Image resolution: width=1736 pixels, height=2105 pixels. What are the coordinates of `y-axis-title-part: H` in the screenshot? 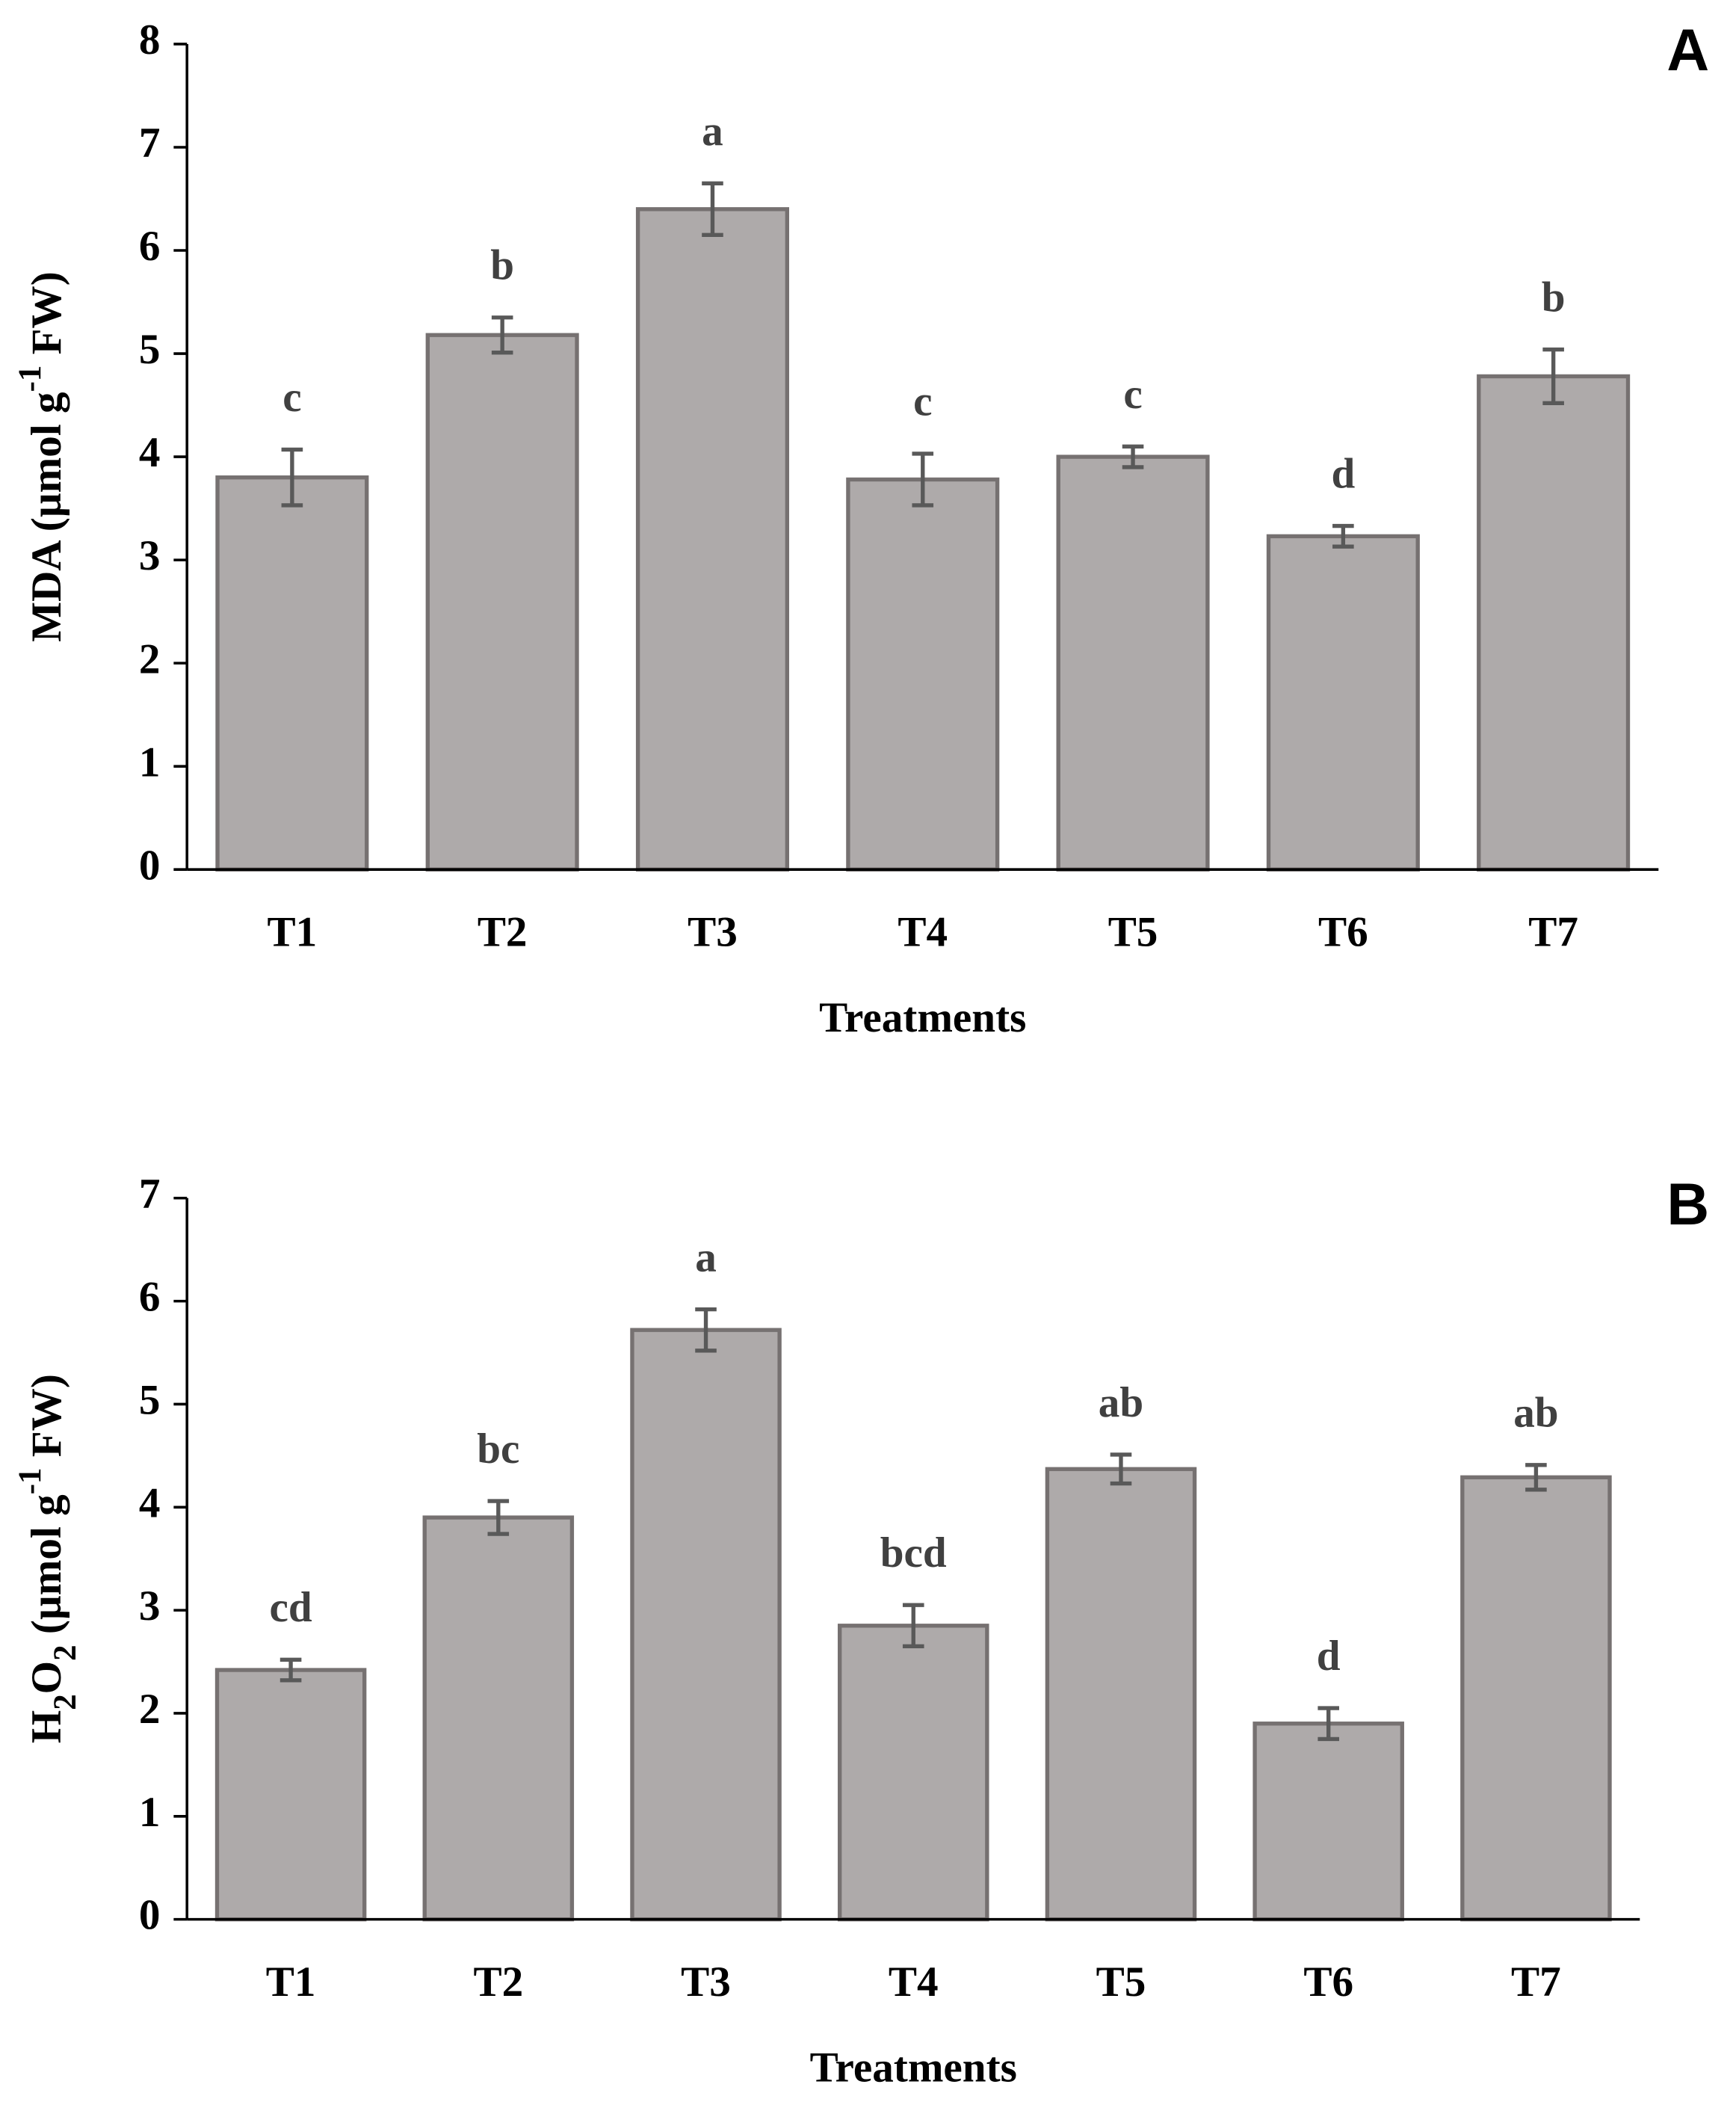 It's located at (46, 1726).